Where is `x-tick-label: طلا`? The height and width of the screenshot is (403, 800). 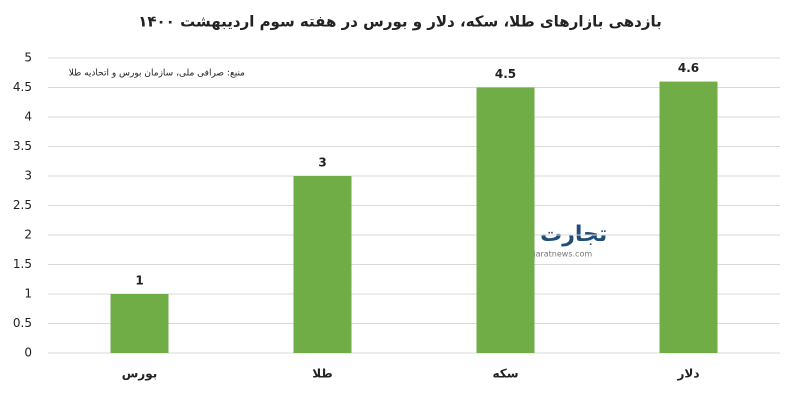
x-tick-label: طلا is located at coordinates (322, 374).